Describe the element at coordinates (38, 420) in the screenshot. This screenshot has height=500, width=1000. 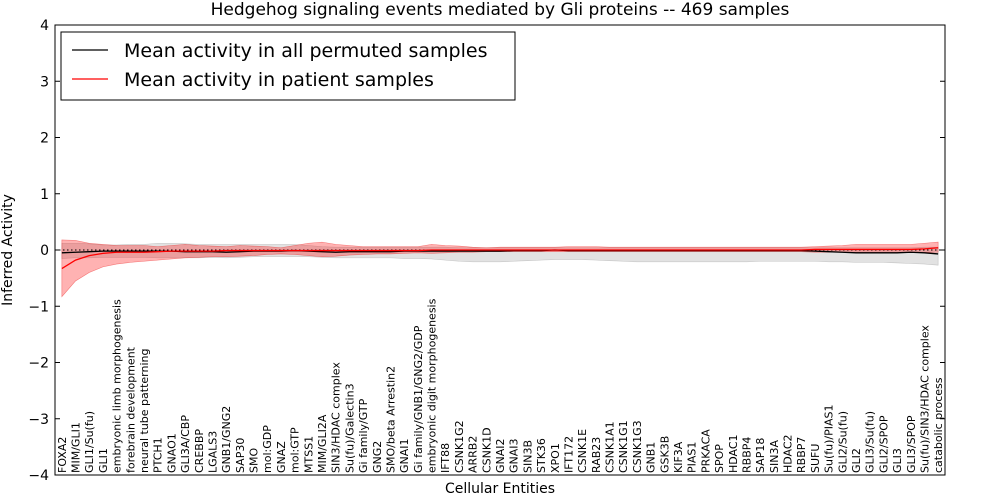
I see `y-tick-label: −3` at that location.